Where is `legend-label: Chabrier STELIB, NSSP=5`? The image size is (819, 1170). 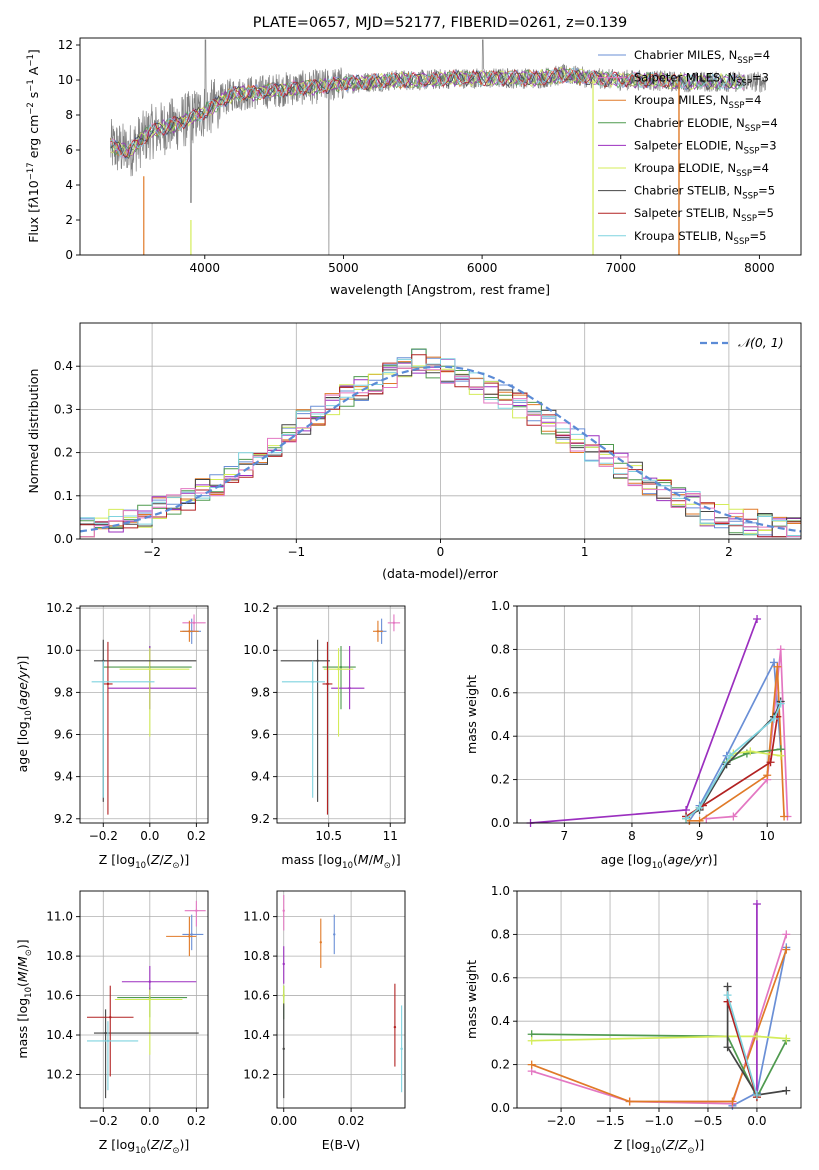
legend-label: Chabrier STELIB, NSSP=5 is located at coordinates (704, 193).